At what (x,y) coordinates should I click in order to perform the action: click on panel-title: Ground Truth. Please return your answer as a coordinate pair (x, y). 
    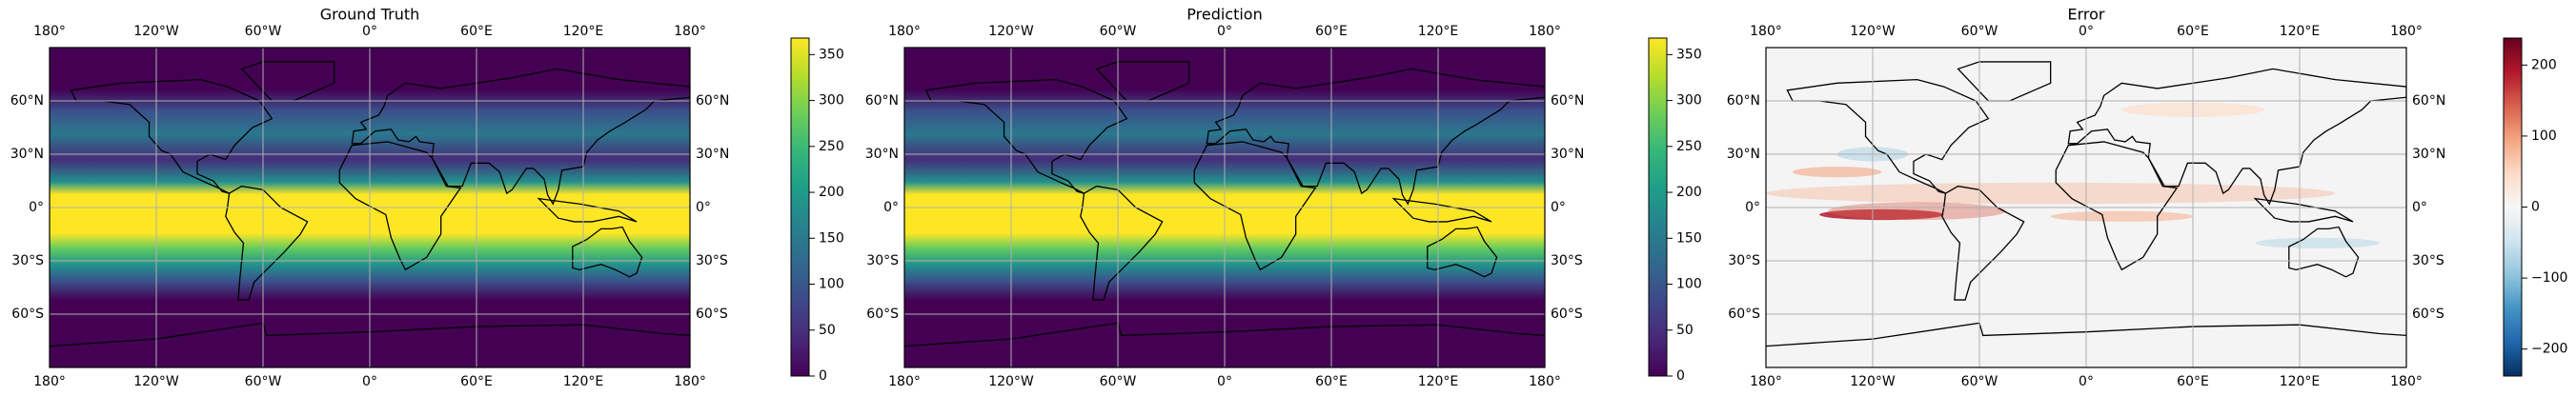
    Looking at the image, I should click on (370, 15).